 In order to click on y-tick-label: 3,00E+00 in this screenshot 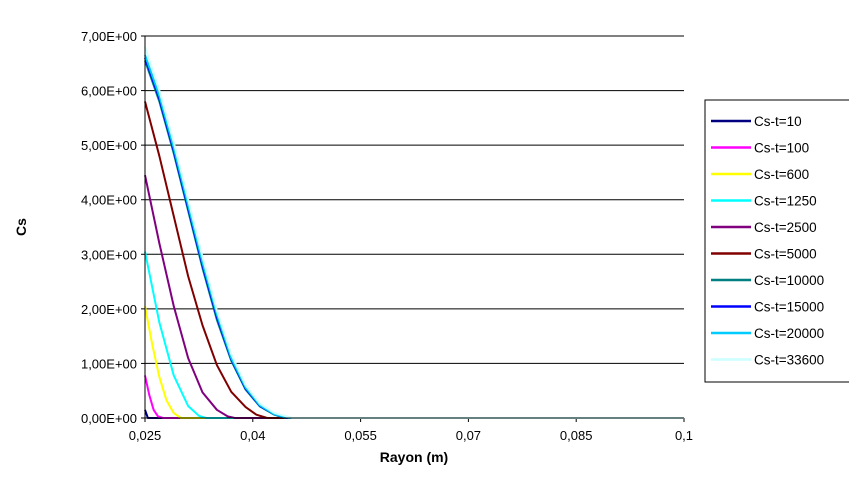, I will do `click(109, 254)`.